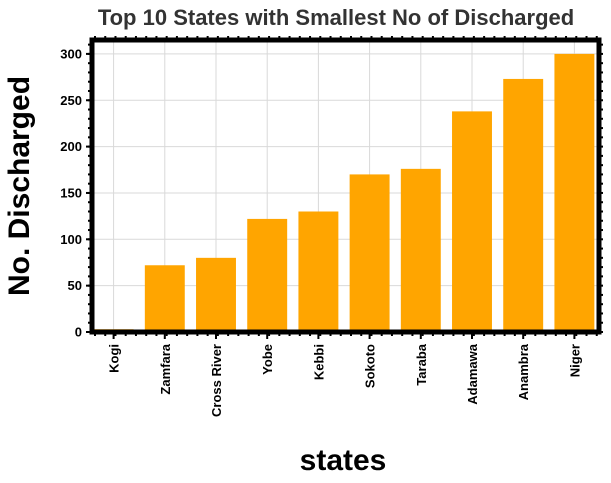 Image resolution: width=611 pixels, height=483 pixels. Describe the element at coordinates (165, 368) in the screenshot. I see `x-tick-label: Zamfara` at that location.